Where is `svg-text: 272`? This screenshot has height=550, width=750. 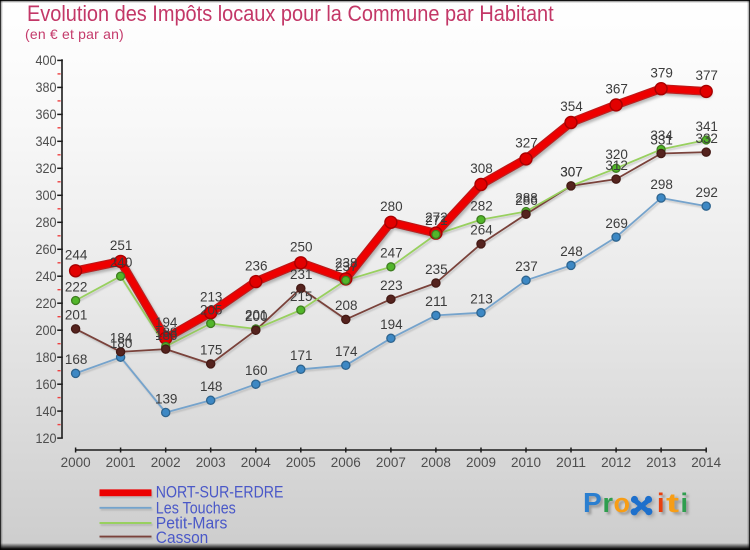
svg-text: 272 is located at coordinates (436, 217).